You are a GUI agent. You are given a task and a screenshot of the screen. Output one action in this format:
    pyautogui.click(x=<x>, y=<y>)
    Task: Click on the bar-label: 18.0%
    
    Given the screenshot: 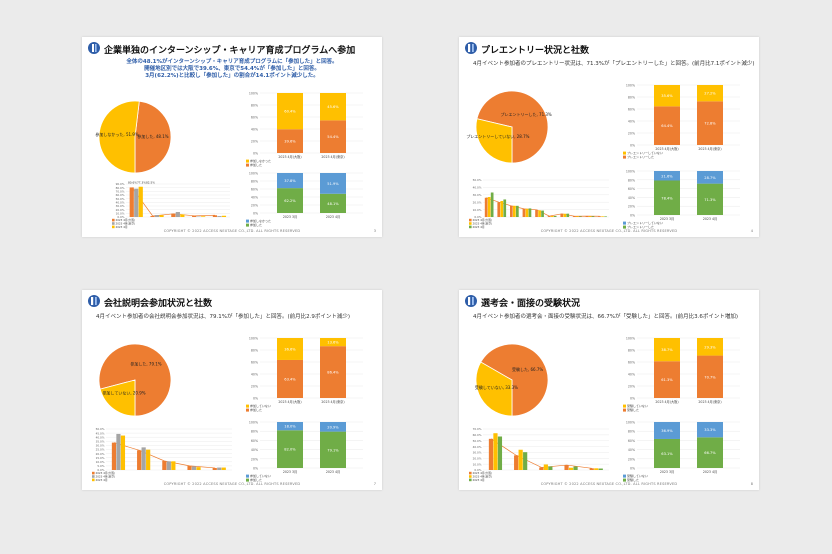 What is the action you would take?
    pyautogui.click(x=290, y=427)
    